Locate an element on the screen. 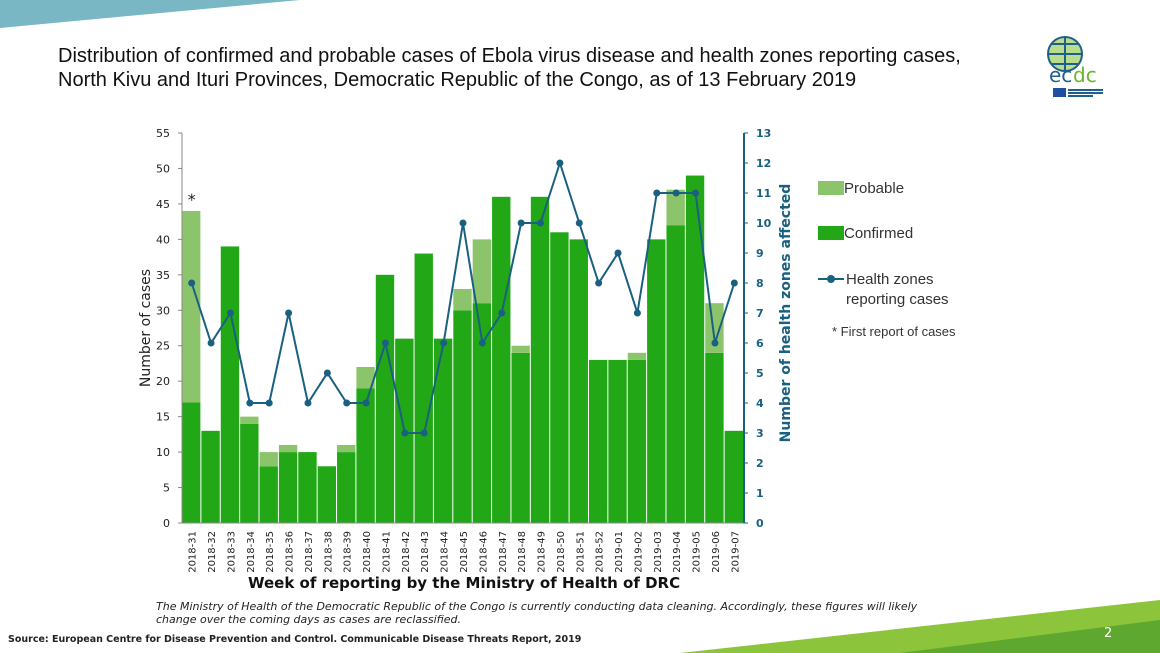 This screenshot has width=1160, height=653. y2-tick-label: 1 is located at coordinates (760, 493).